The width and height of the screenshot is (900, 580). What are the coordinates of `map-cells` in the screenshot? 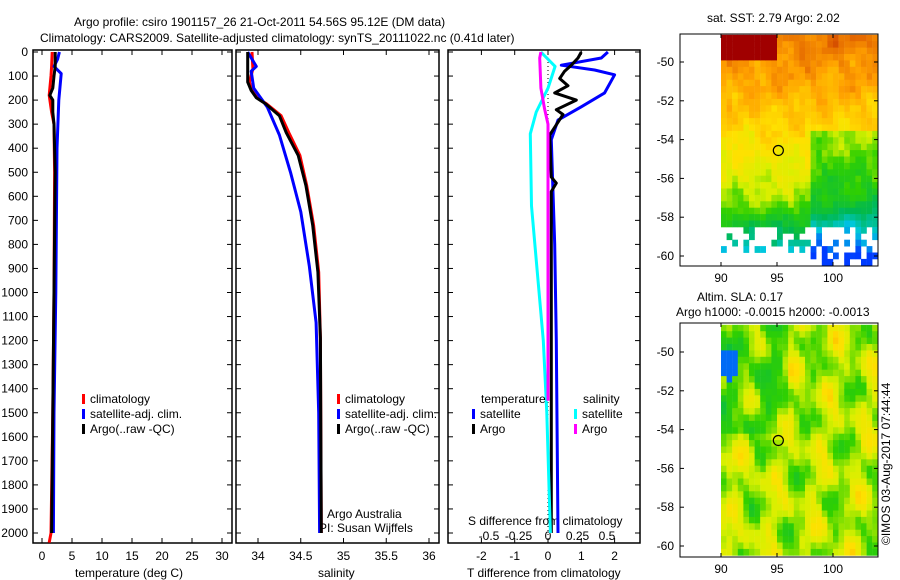 It's located at (799, 440).